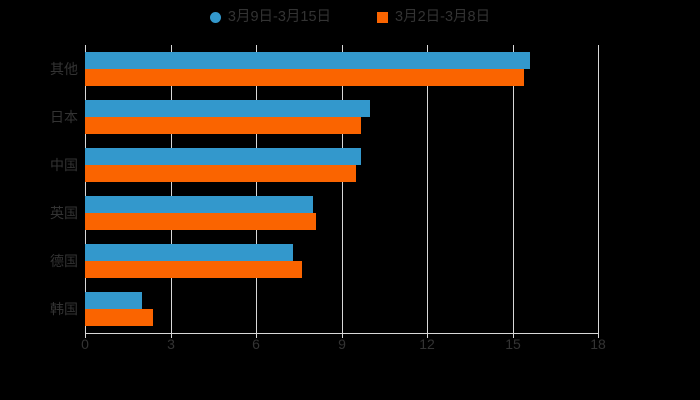  I want to click on legend-item-series-1: 3月2日-3月8日, so click(433, 17).